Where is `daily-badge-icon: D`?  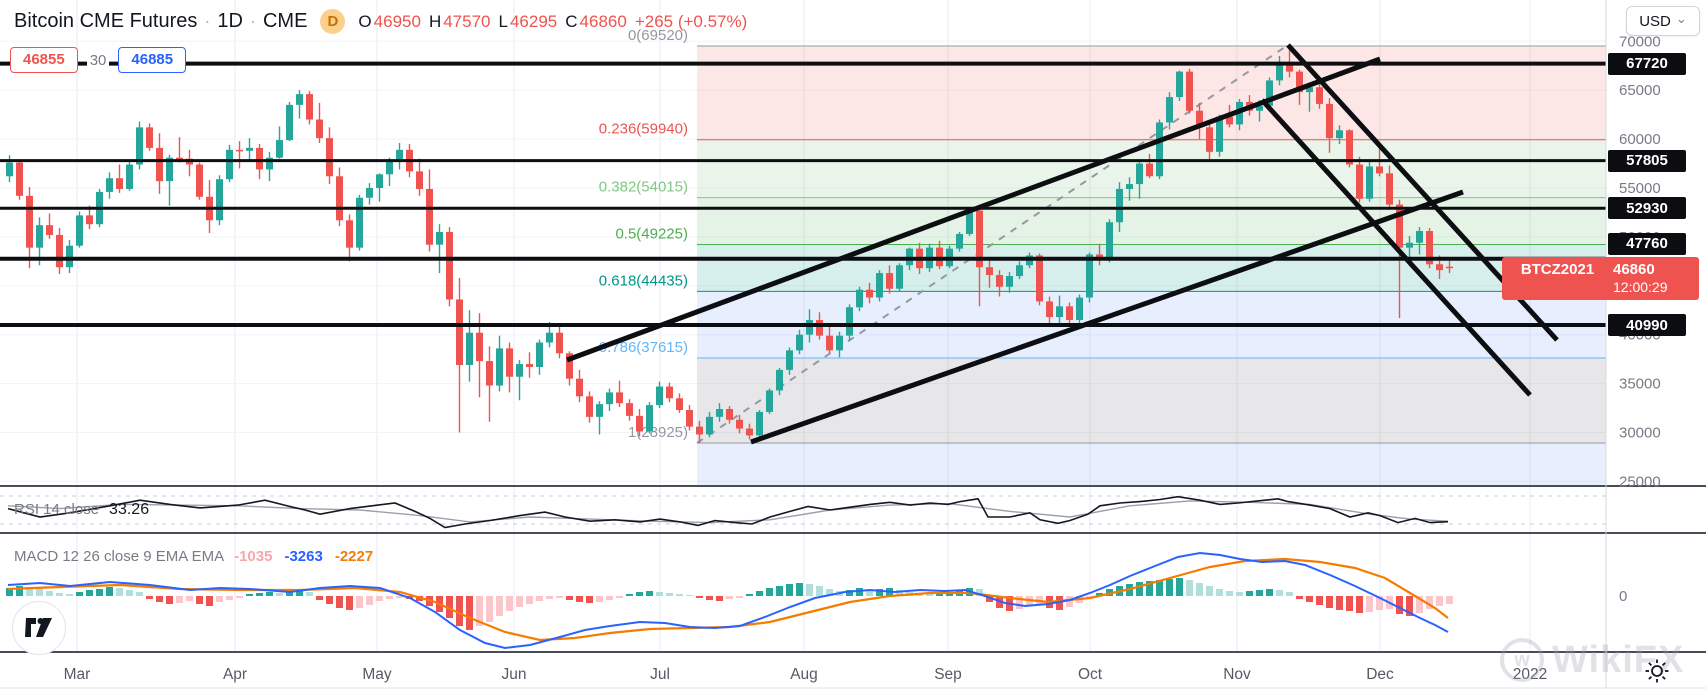
daily-badge-icon: D is located at coordinates (333, 21).